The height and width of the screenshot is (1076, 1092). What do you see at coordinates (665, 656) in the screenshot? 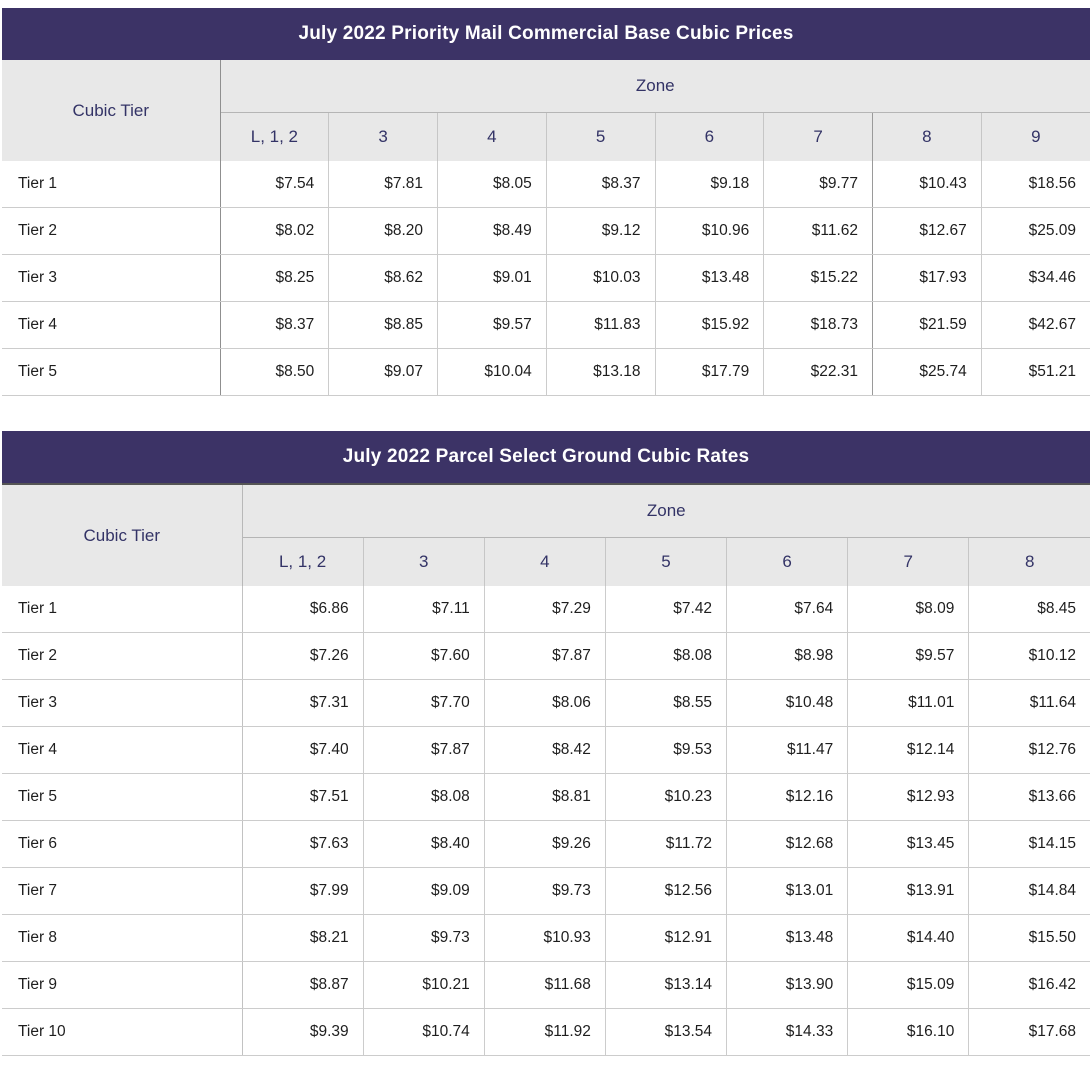
I see `price-cell: $8.08` at bounding box center [665, 656].